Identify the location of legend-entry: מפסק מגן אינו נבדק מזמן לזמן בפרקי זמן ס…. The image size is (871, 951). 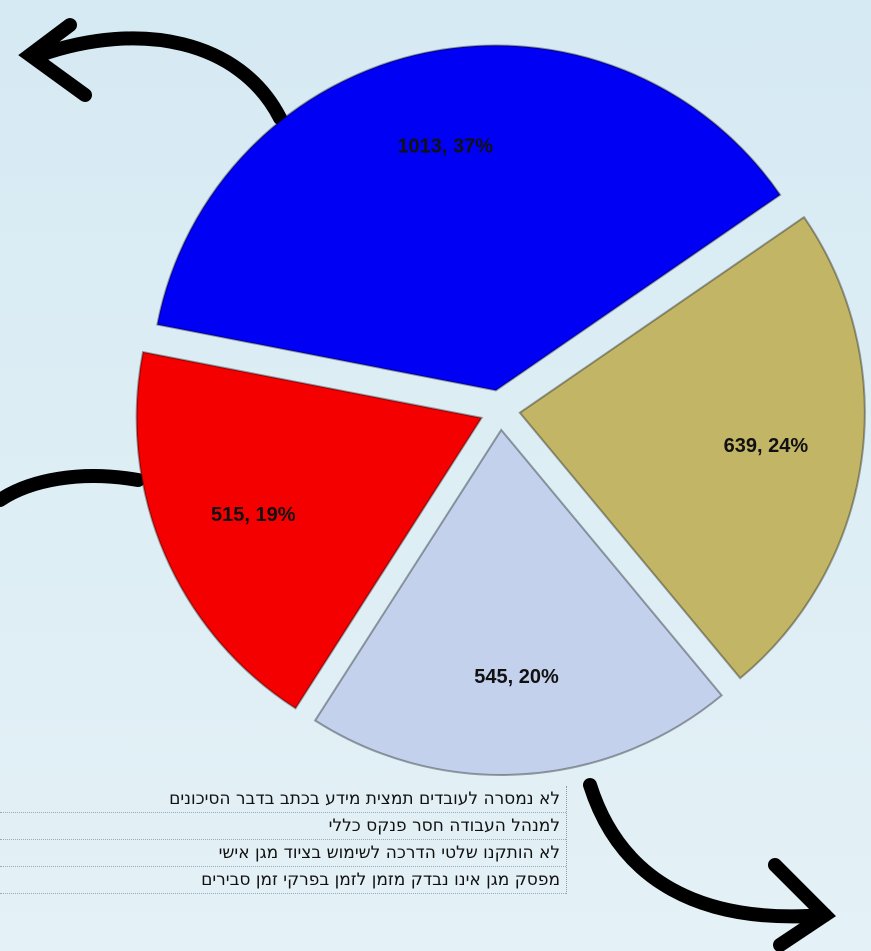
(283, 880).